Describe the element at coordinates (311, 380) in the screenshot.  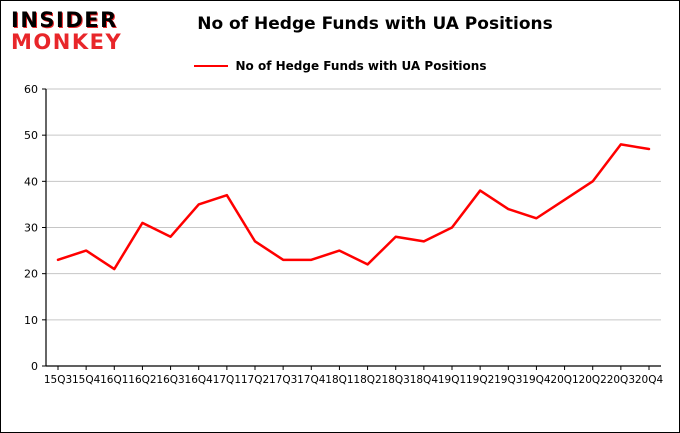
I see `x-tick-label: 17Q4` at that location.